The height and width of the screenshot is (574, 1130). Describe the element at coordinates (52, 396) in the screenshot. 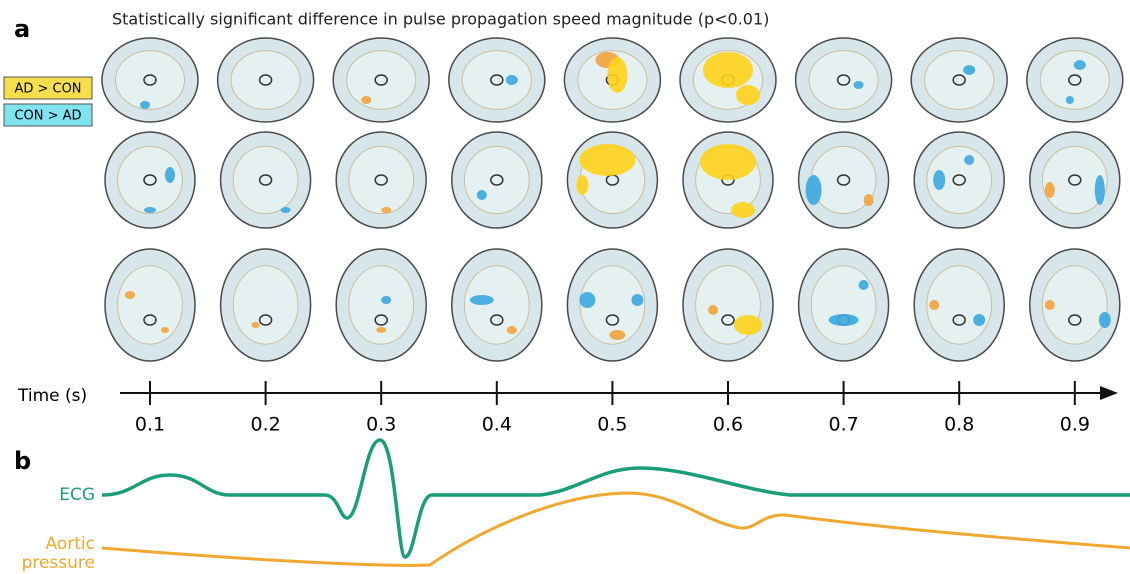

I see `axis-label: Time (s)` at that location.